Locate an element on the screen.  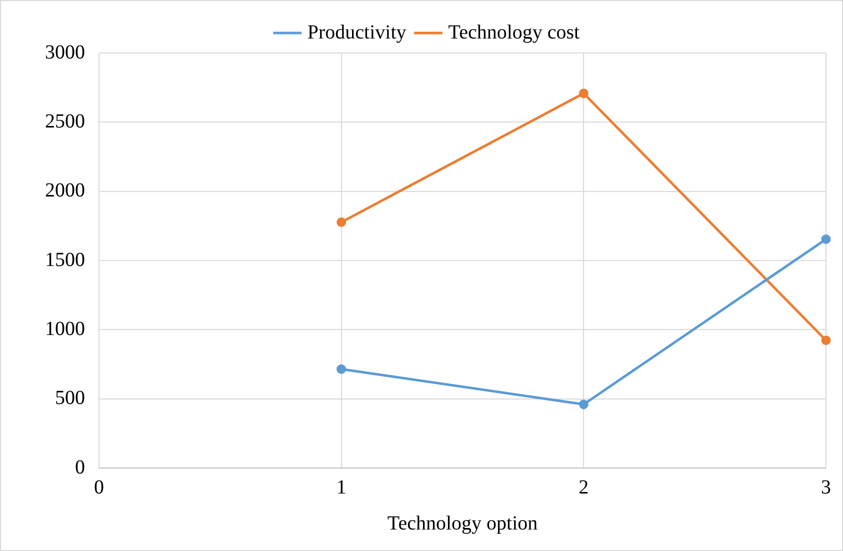
y-tick-label: 3000 is located at coordinates (65, 52).